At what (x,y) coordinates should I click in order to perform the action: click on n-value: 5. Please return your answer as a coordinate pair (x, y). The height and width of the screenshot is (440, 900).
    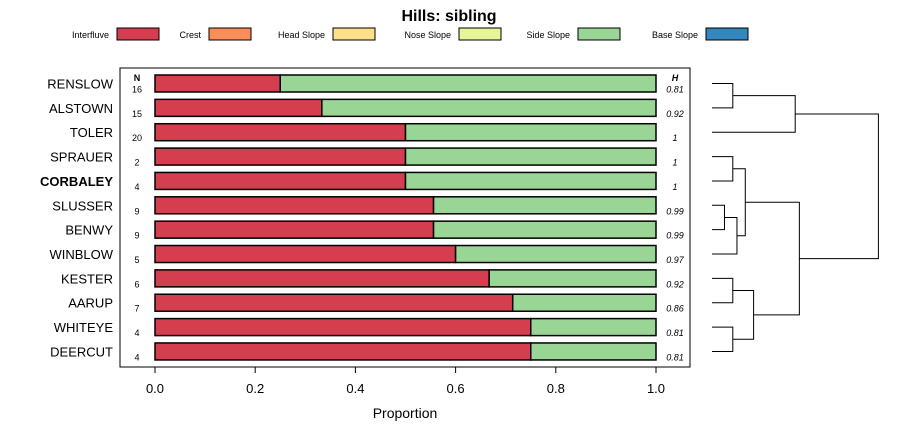
    Looking at the image, I should click on (136, 260).